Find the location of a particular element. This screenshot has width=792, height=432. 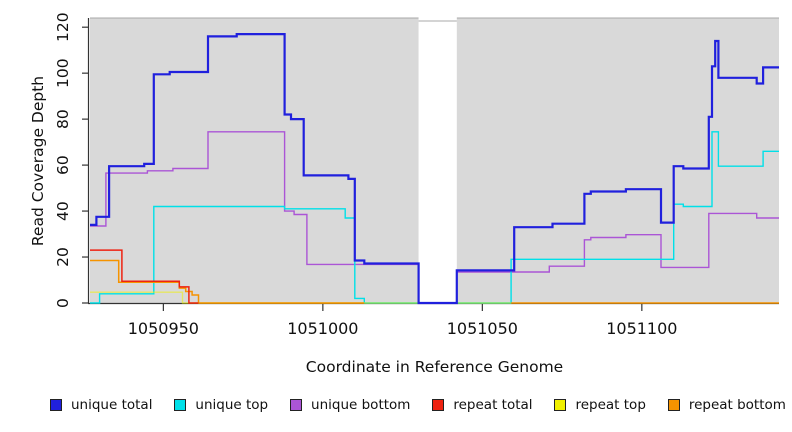

legend-item-repeat-total: repeat total is located at coordinates (482, 405).